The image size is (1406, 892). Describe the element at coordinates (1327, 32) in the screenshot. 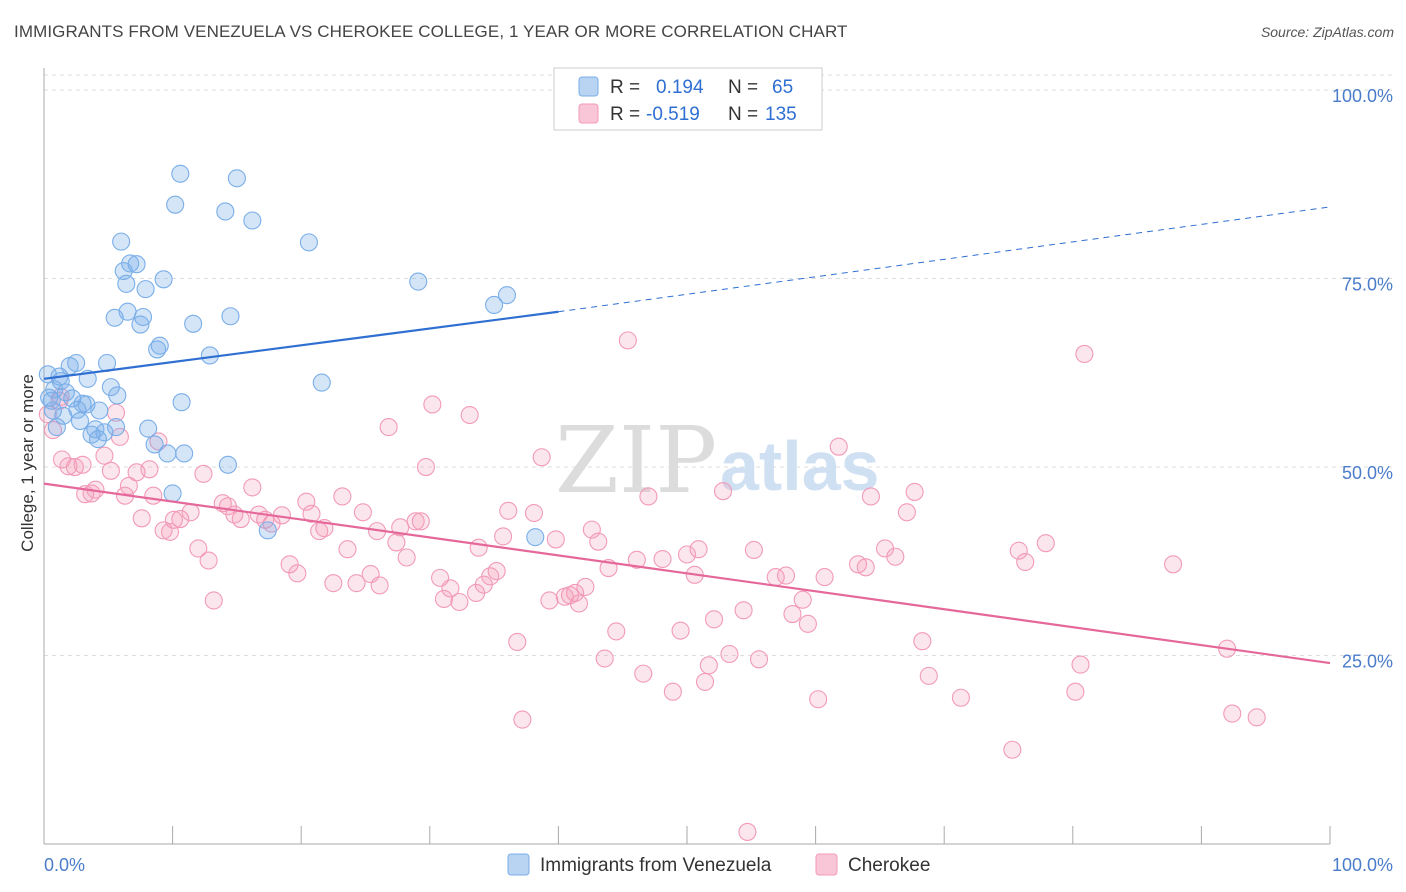

I see `chart-source: Source: ZipAtlas.com` at that location.